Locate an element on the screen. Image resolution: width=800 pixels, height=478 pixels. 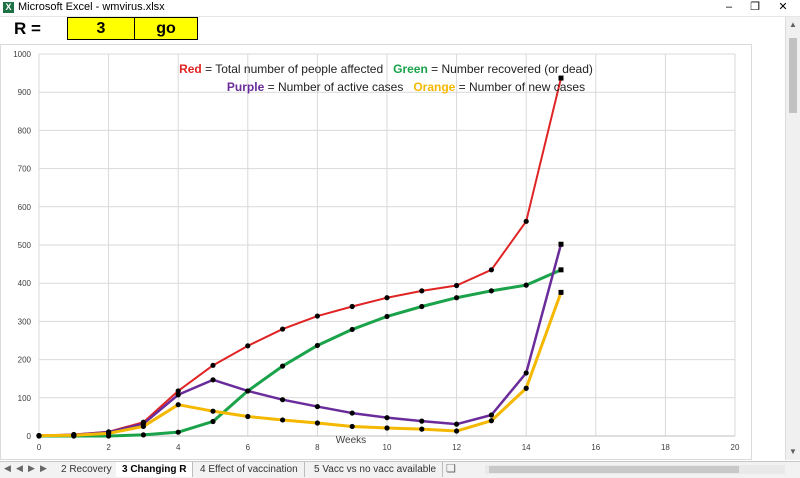
horizontal-scroll-thumb is located at coordinates (614, 469).